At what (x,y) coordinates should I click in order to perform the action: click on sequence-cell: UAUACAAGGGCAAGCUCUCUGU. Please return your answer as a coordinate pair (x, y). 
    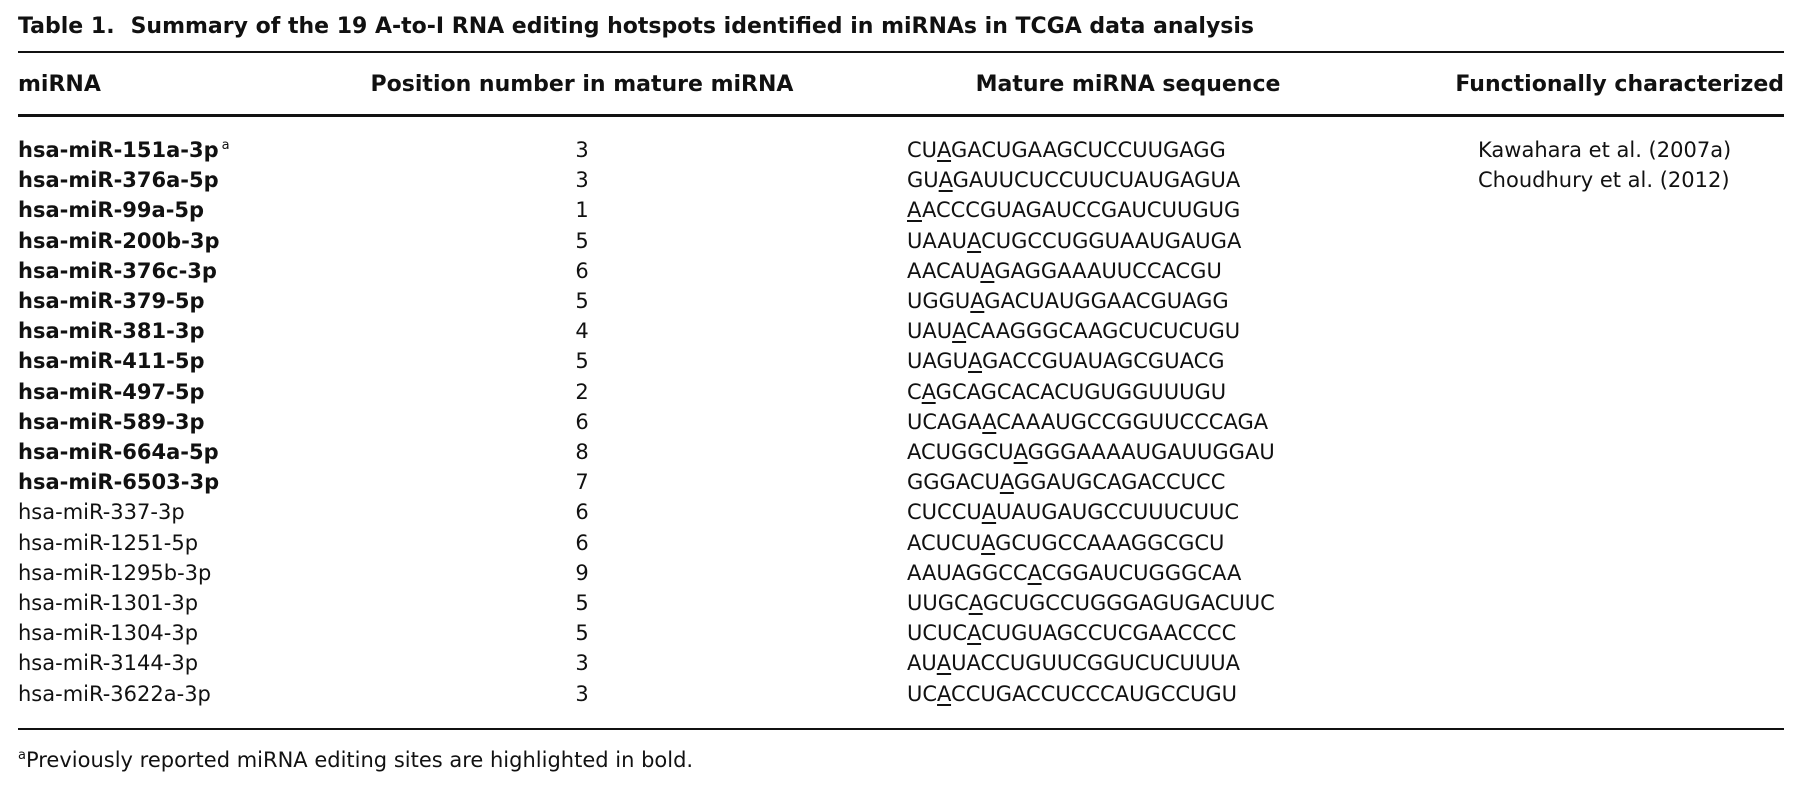
    Looking at the image, I should click on (1074, 331).